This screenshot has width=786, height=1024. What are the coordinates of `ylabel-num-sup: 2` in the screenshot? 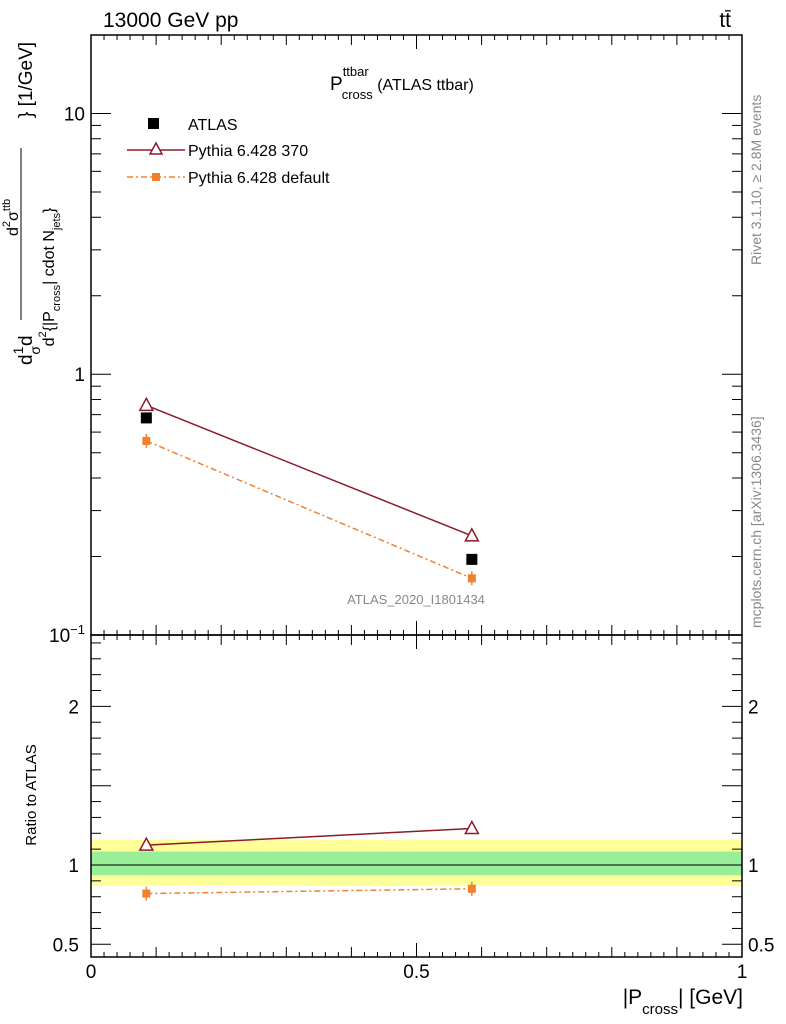 It's located at (7, 224).